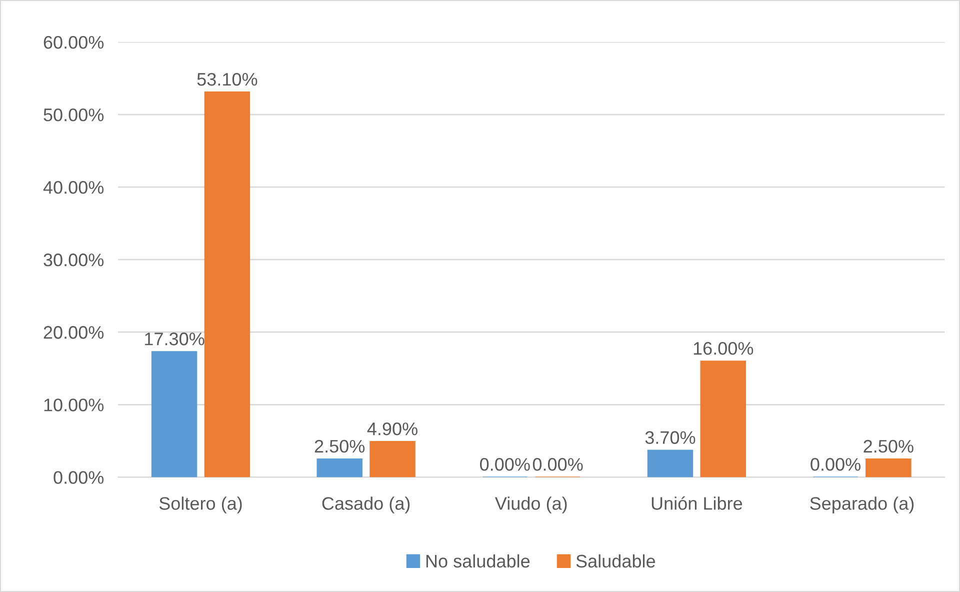 Image resolution: width=960 pixels, height=592 pixels. Describe the element at coordinates (74, 42) in the screenshot. I see `y-tick-label: 60.00%` at that location.